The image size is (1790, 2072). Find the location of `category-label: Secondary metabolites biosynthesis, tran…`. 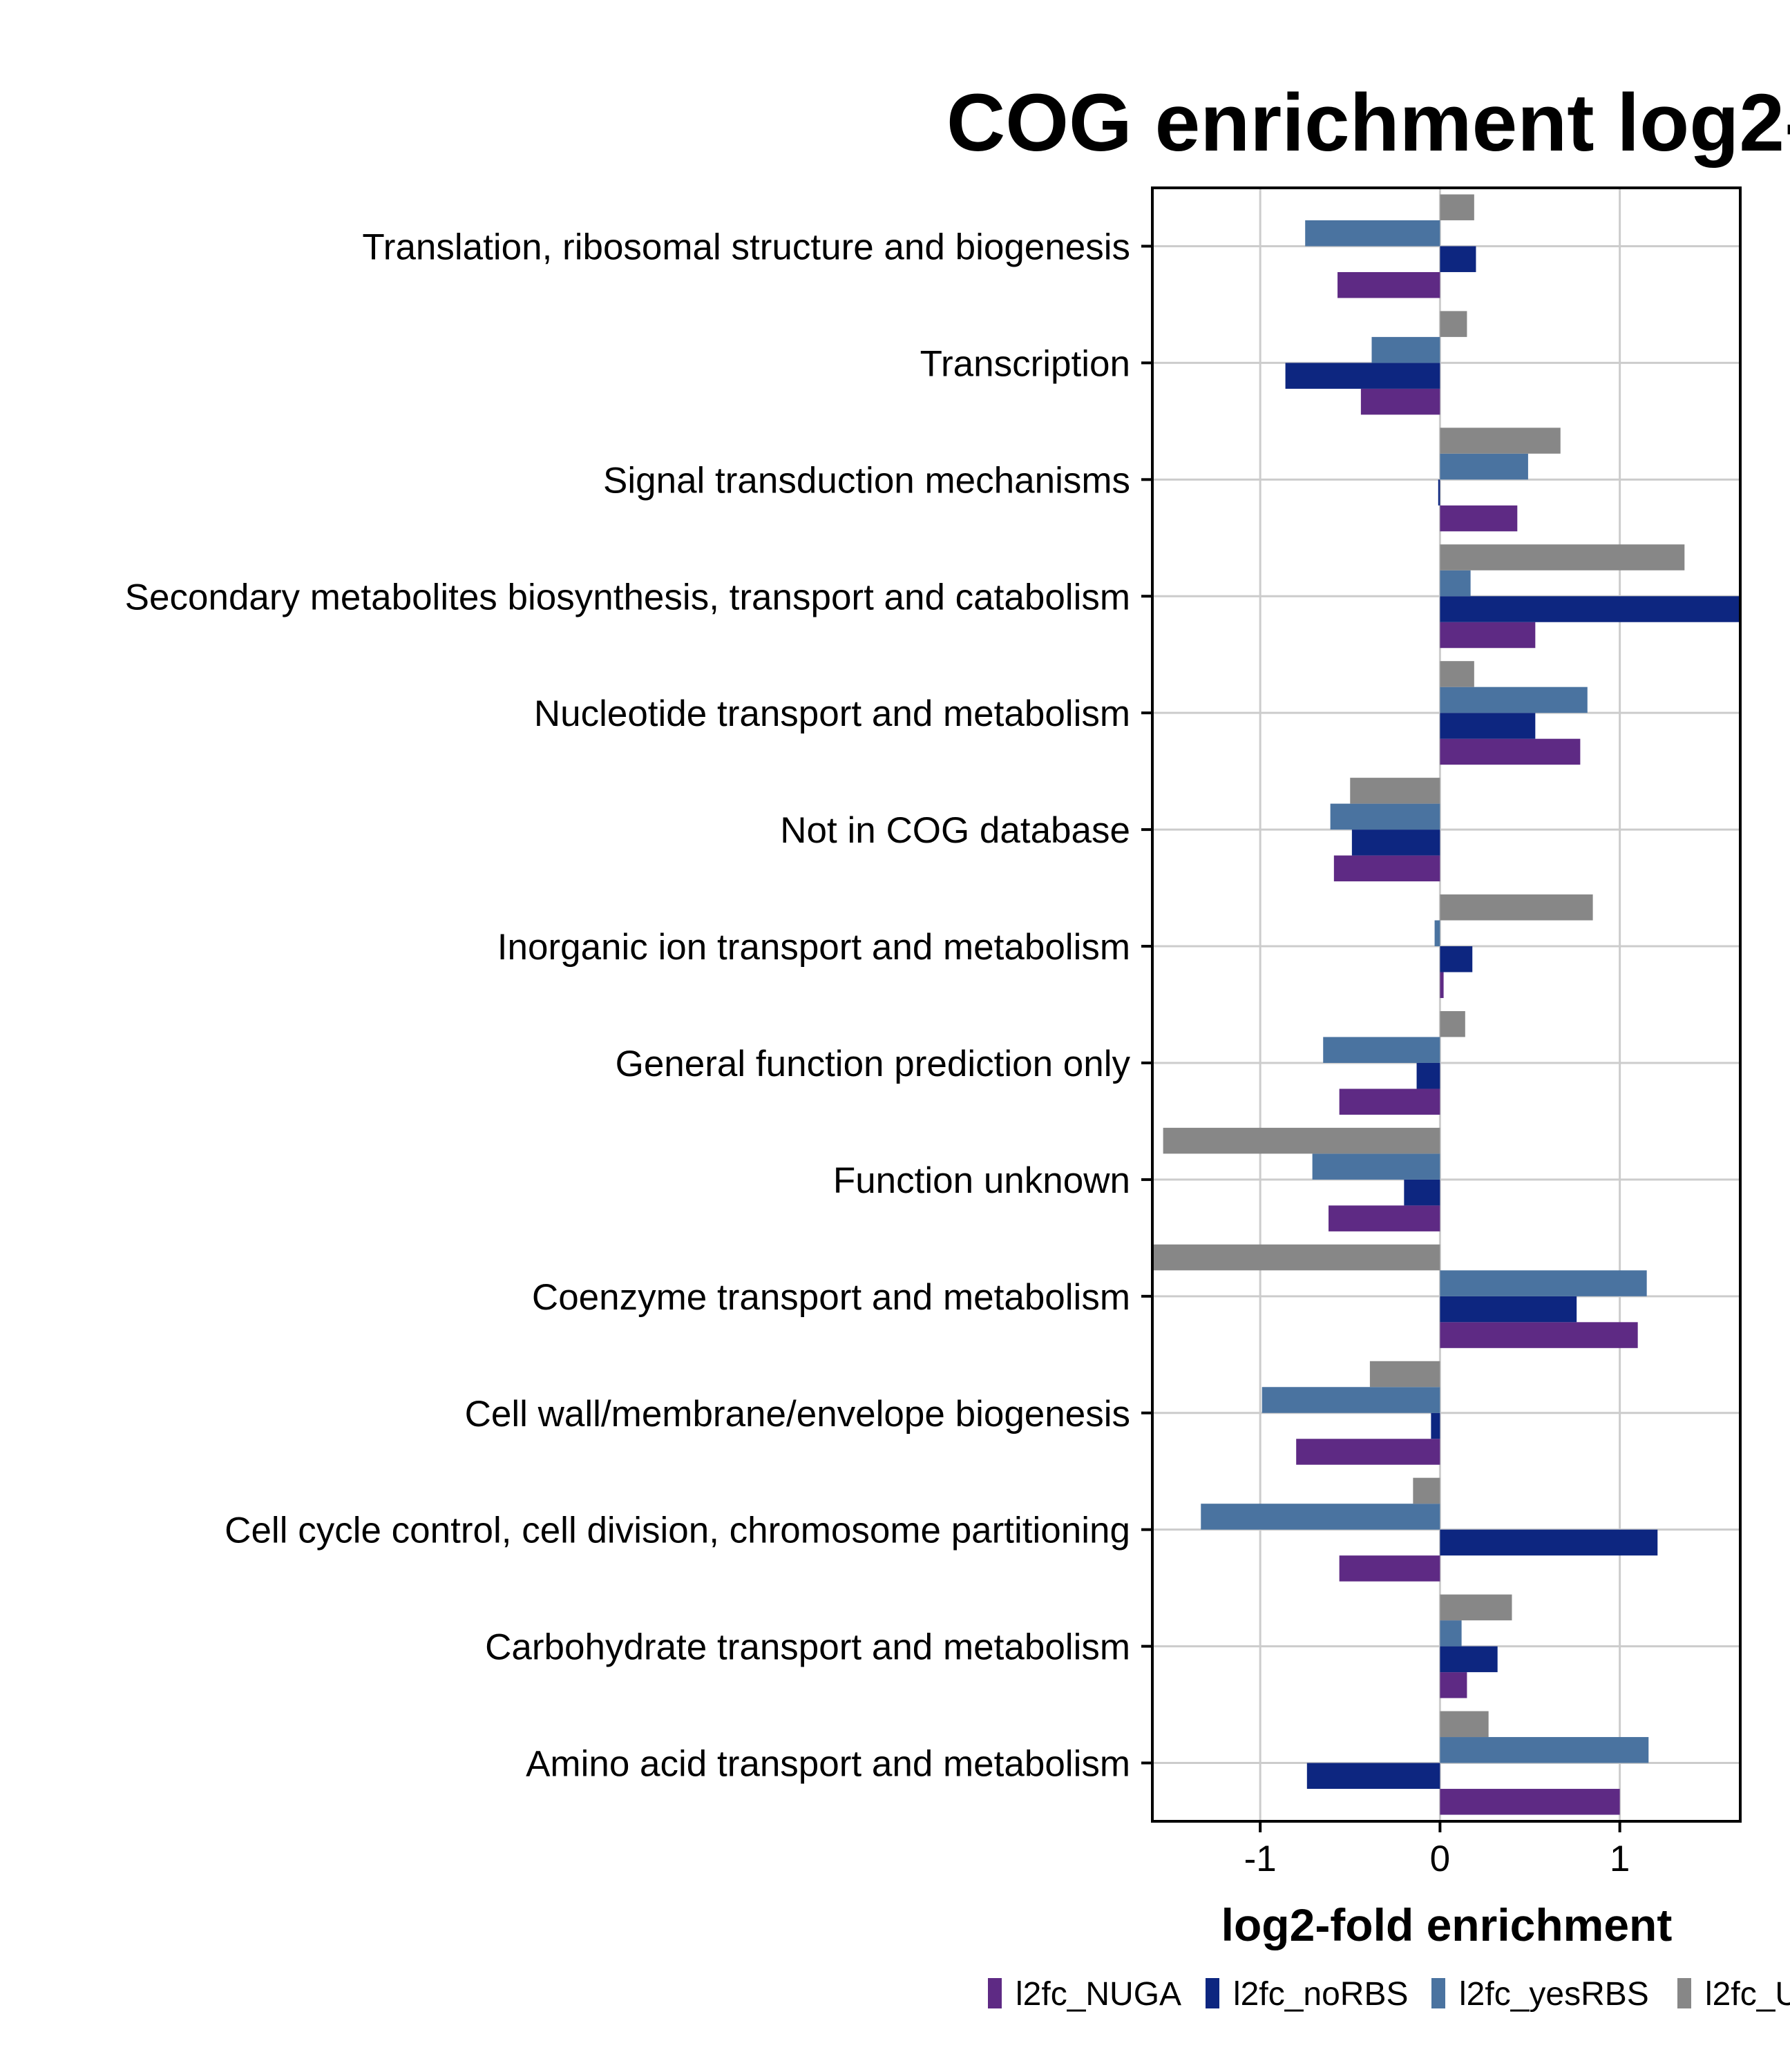

category-label: Secondary metabolites biosynthesis, tran… is located at coordinates (628, 597).